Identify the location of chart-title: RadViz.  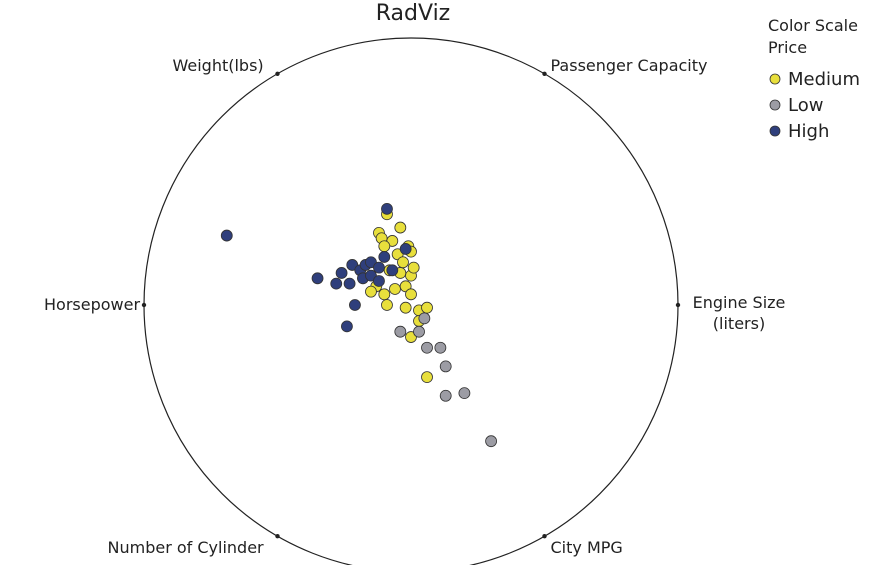
(413, 13).